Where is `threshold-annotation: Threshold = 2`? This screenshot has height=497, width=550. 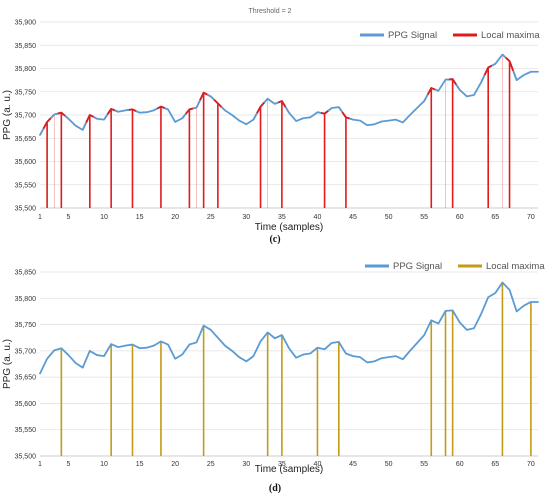
threshold-annotation: Threshold = 2 is located at coordinates (270, 11).